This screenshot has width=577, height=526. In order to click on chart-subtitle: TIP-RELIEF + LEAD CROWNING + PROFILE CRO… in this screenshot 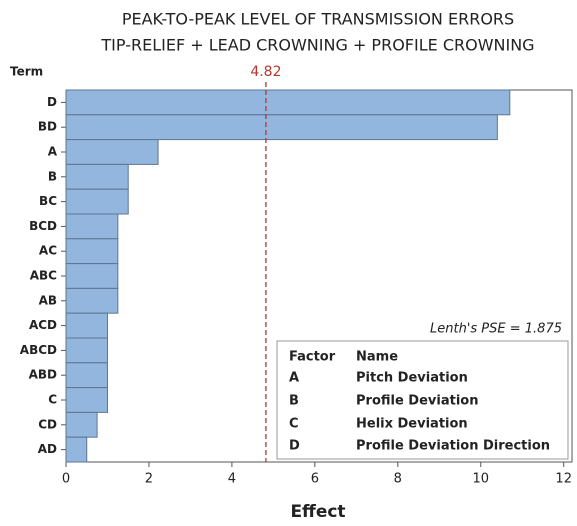, I will do `click(317, 45)`.